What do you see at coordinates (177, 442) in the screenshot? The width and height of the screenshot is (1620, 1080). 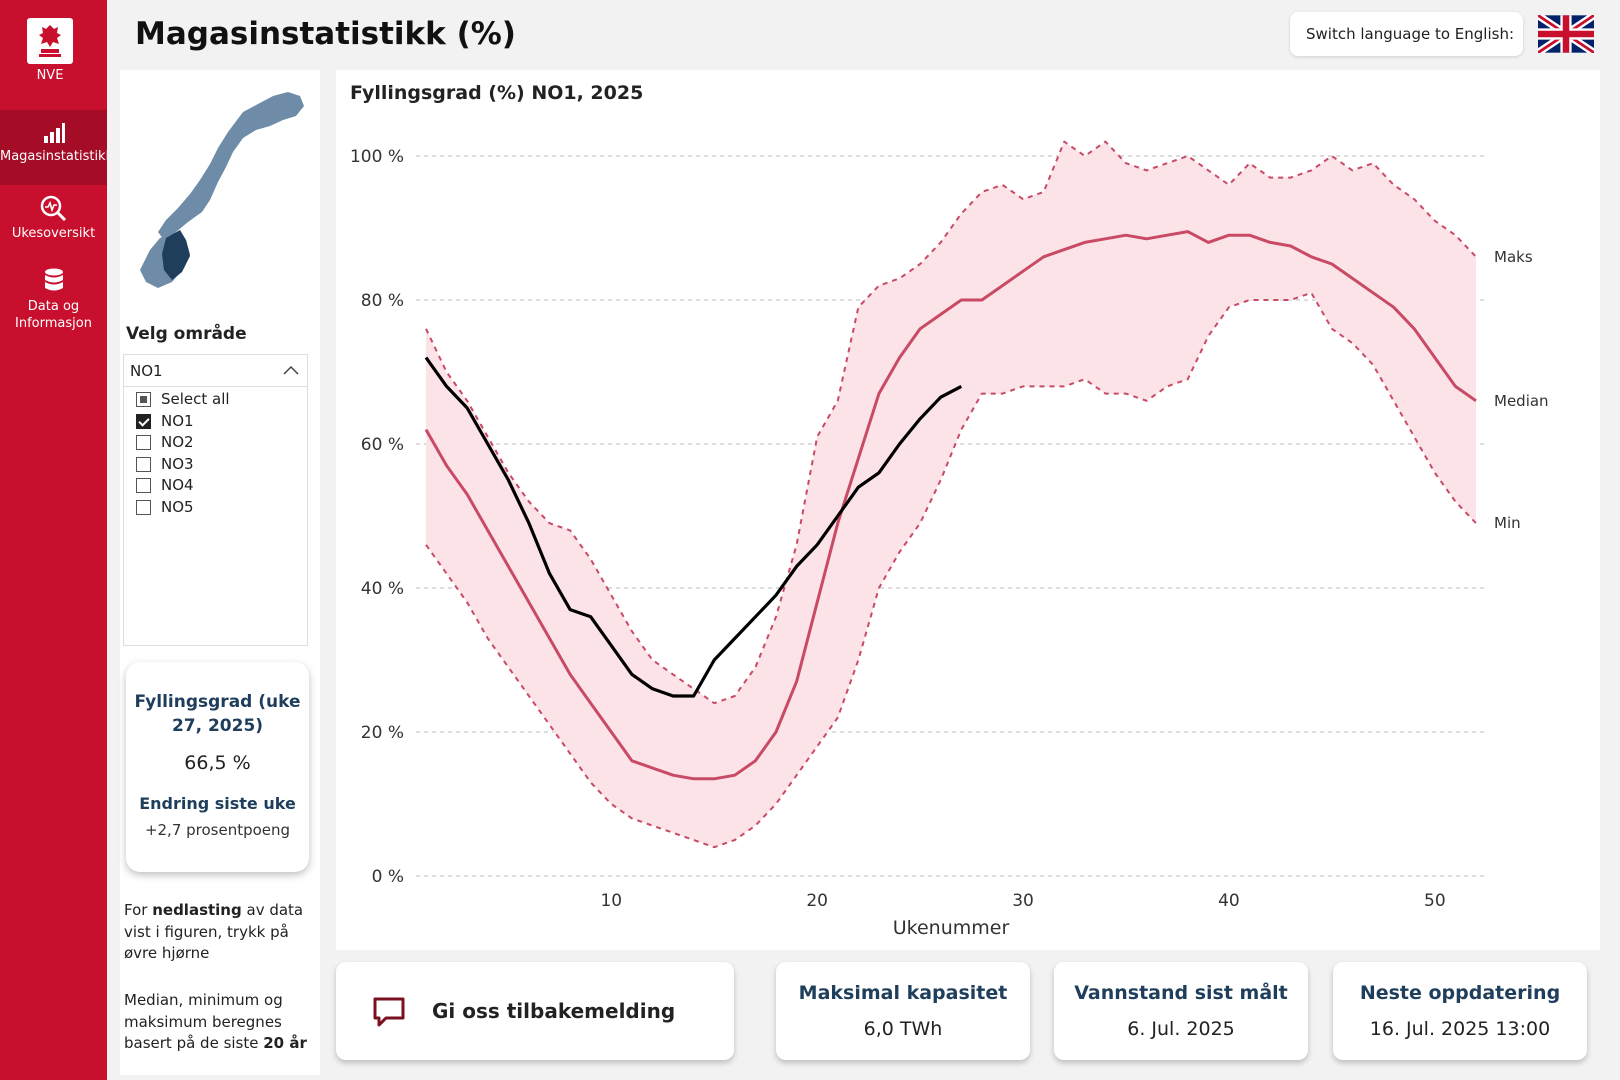 I see `option-label: NO2` at bounding box center [177, 442].